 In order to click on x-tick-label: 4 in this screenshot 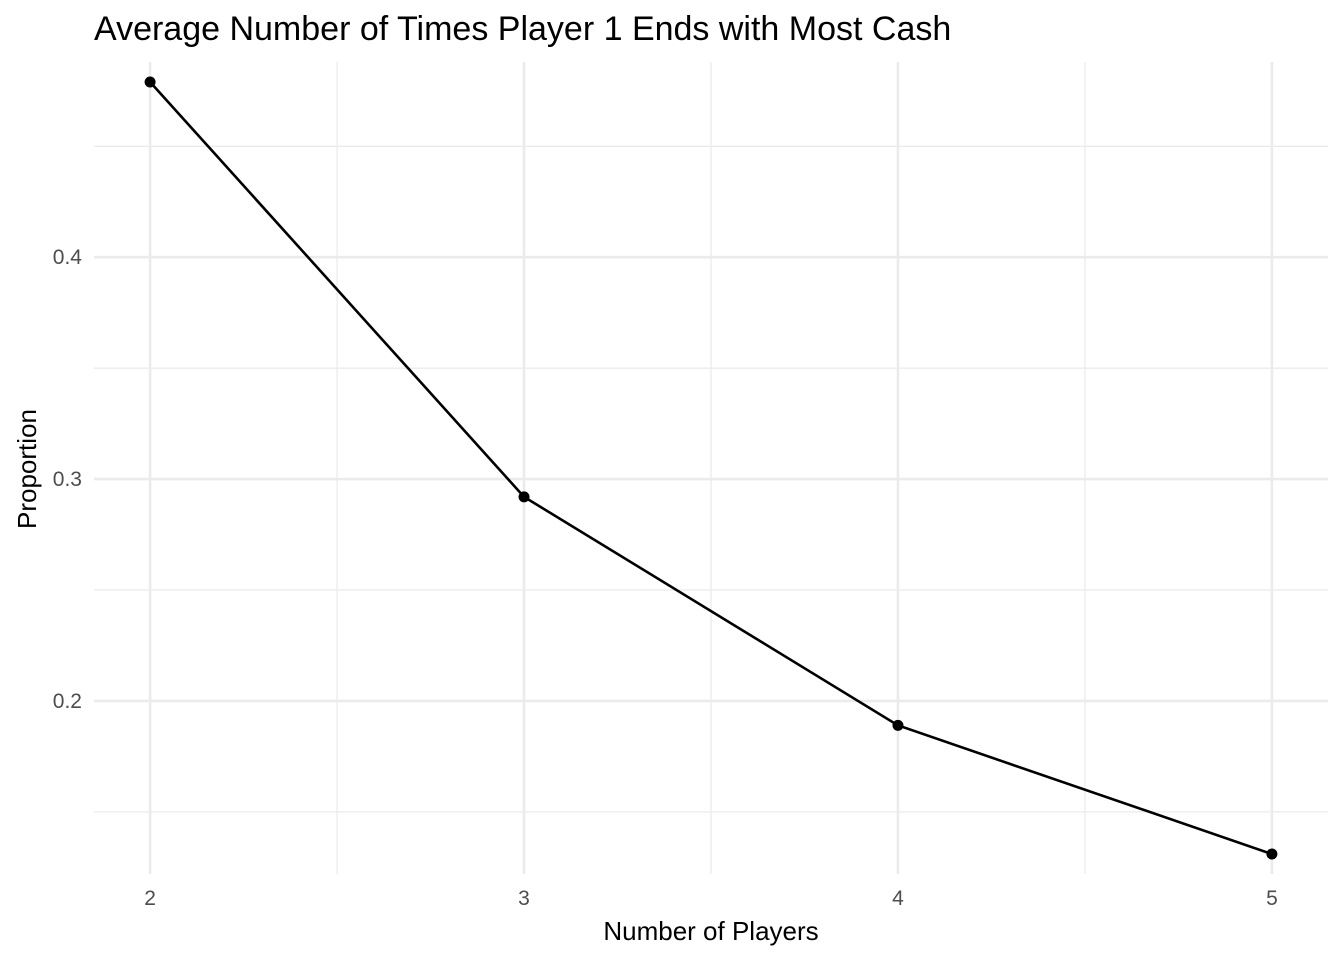, I will do `click(898, 898)`.